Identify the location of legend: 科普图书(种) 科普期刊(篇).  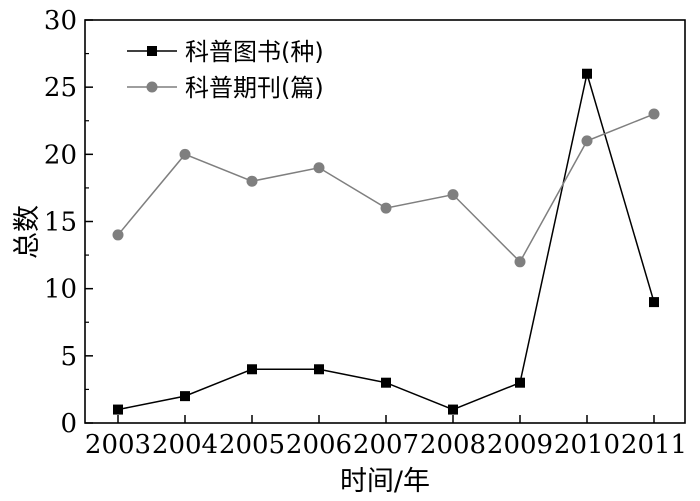
(225, 70).